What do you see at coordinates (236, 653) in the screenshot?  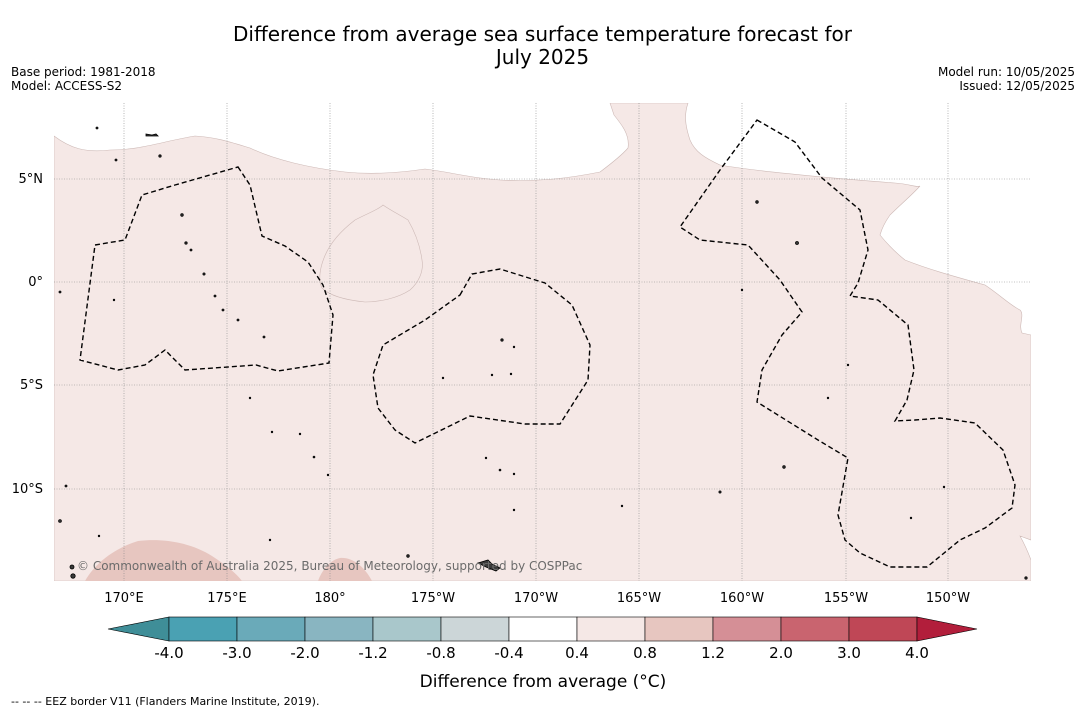 I see `colorbar-tick-label: -3.0` at bounding box center [236, 653].